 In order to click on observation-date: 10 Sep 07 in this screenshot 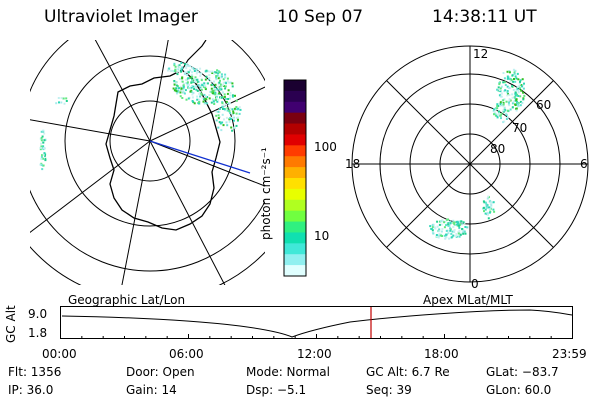, I will do `click(320, 17)`.